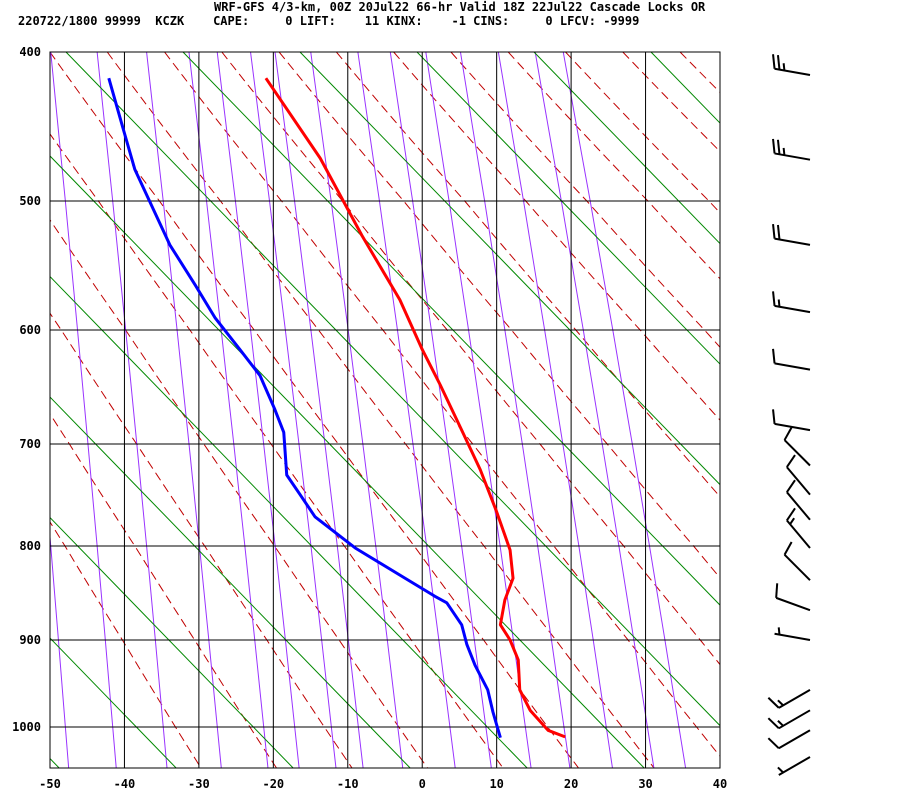  Describe the element at coordinates (30, 52) in the screenshot. I see `y-tick-label: 400` at that location.